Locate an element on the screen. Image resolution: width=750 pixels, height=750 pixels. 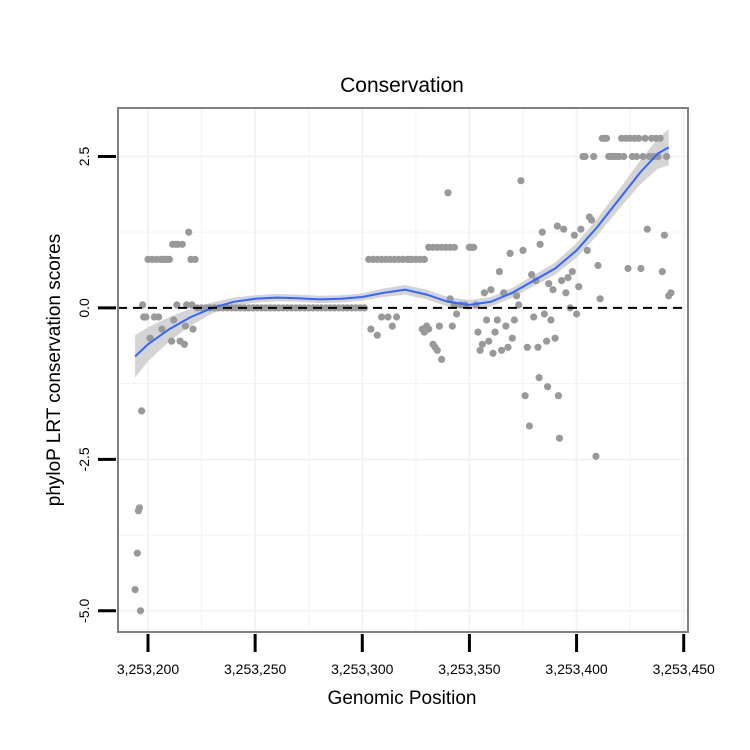
y-axis-title: phyloP LRT conservation scores is located at coordinates (54, 370).